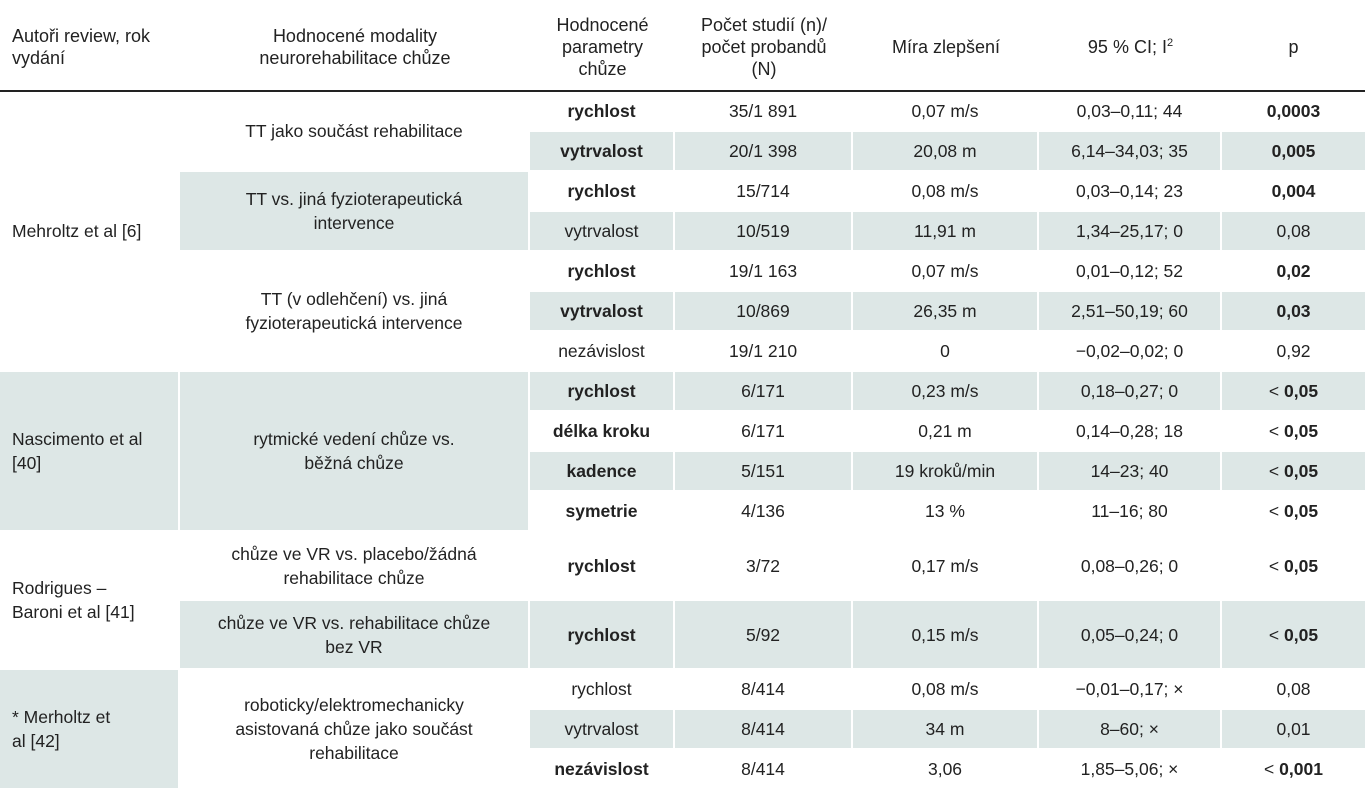 The height and width of the screenshot is (800, 1365). What do you see at coordinates (1130, 352) in the screenshot?
I see `ci-cell: −0,02–0,02; 0` at bounding box center [1130, 352].